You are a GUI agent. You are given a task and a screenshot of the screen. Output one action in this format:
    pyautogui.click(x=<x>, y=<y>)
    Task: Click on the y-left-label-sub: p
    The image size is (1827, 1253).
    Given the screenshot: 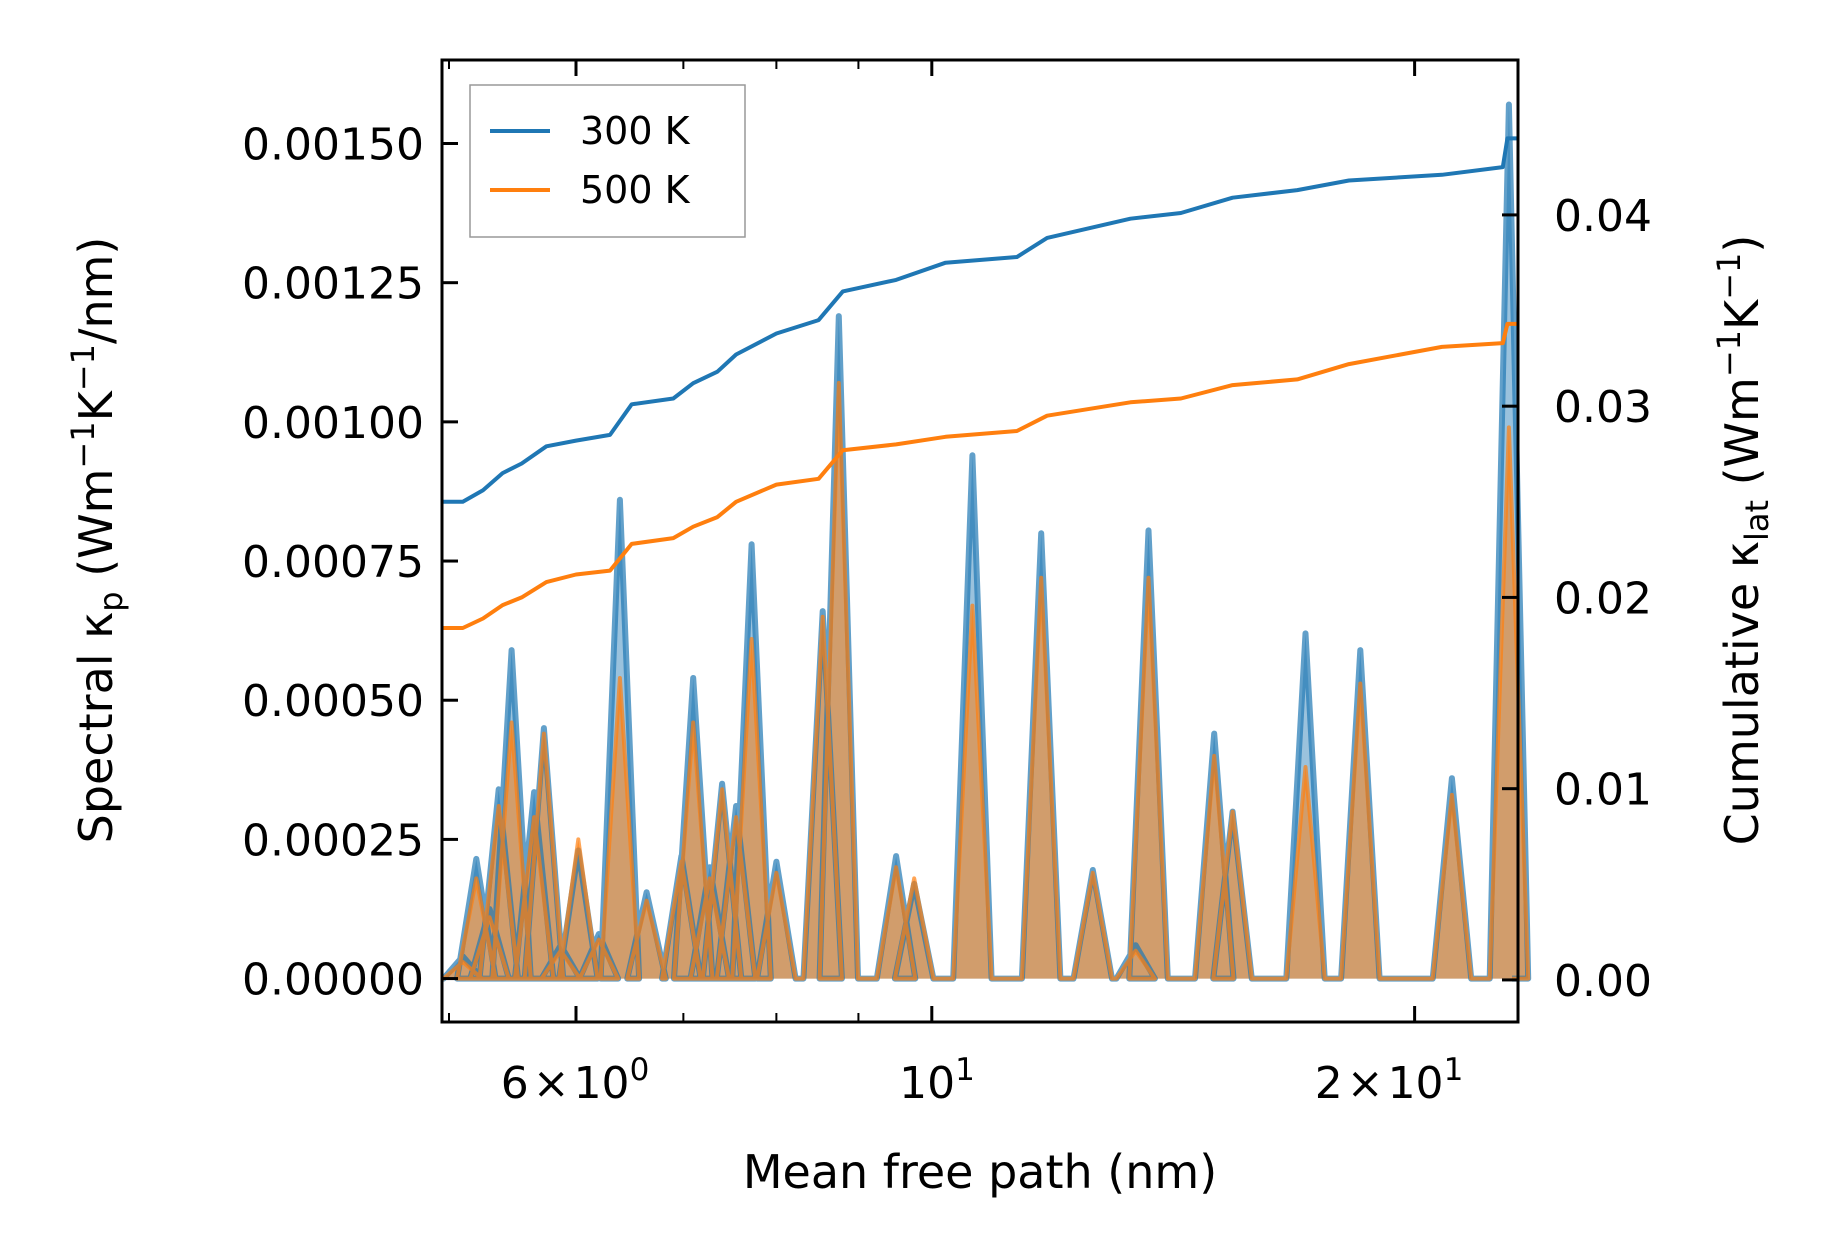 What is the action you would take?
    pyautogui.click(x=111, y=601)
    